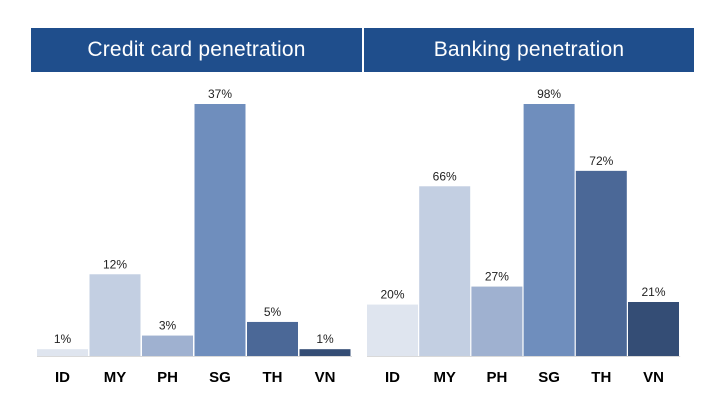 This screenshot has width=720, height=406. Describe the element at coordinates (549, 377) in the screenshot. I see `banking-tick-label-sg: SG` at that location.